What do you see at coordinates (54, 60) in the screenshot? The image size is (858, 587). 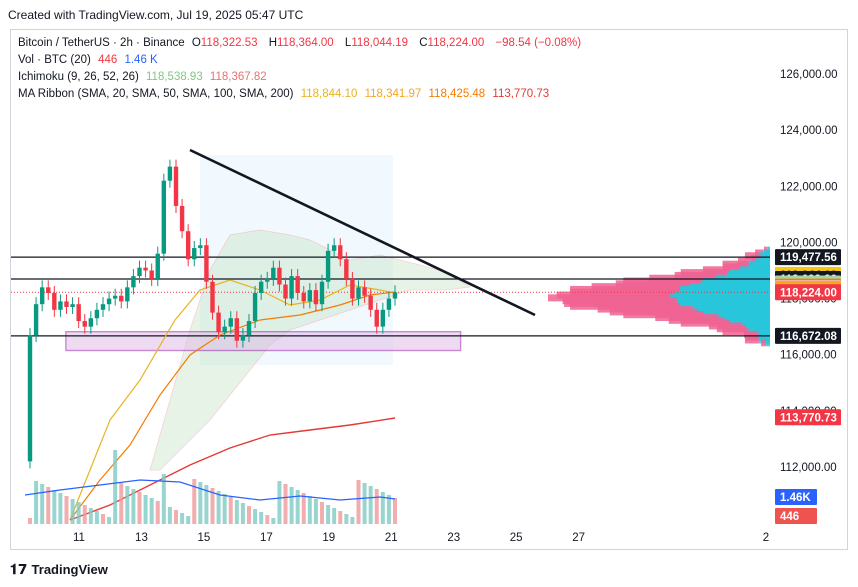 I see `volume-label: Vol · BTC (20)` at bounding box center [54, 60].